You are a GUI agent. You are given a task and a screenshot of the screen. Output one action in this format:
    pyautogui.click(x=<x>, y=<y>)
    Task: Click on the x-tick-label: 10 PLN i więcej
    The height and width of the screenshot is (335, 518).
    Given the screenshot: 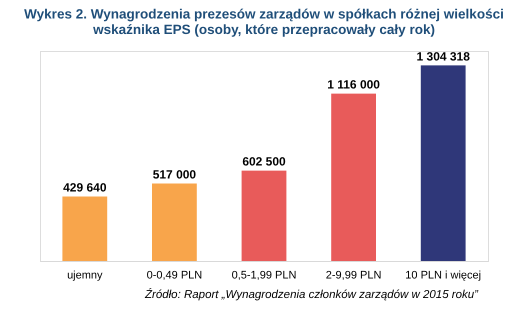 What is the action you would take?
    pyautogui.click(x=443, y=276)
    